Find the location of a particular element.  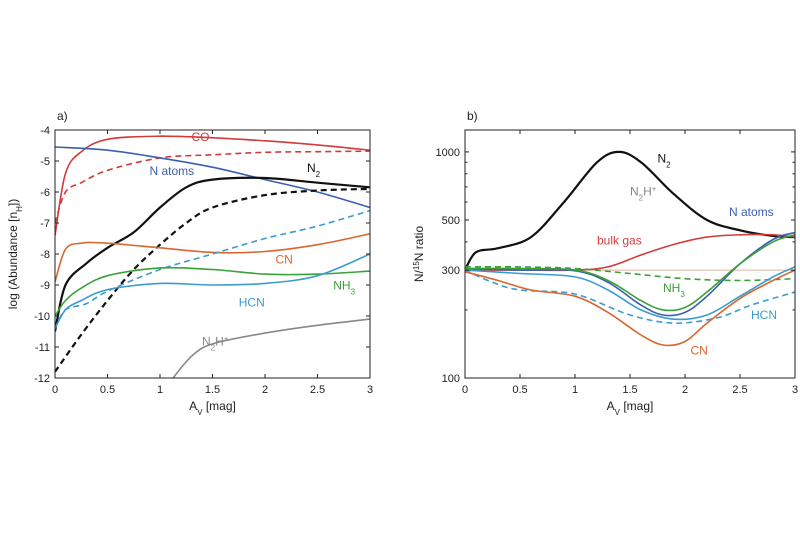

y-tick-label: -6 is located at coordinates (45, 193).